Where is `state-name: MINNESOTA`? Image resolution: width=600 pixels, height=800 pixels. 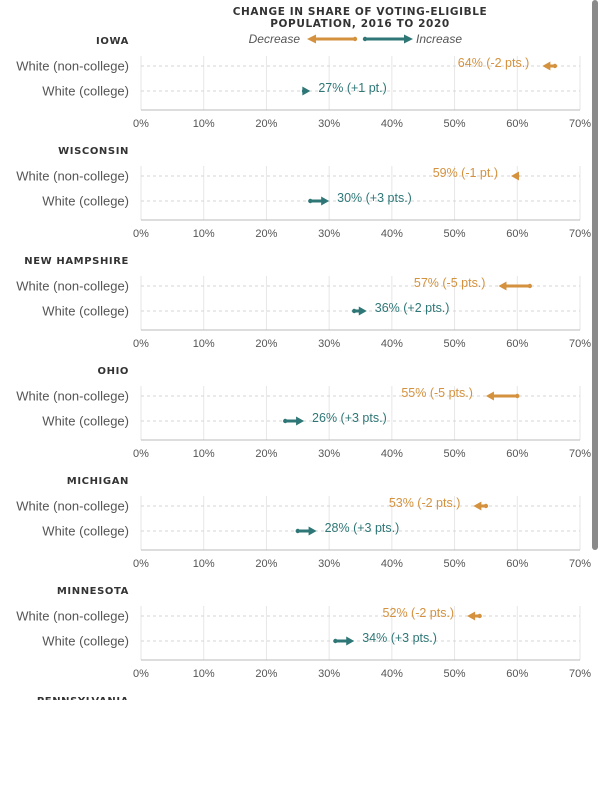 state-name: MINNESOTA is located at coordinates (93, 591).